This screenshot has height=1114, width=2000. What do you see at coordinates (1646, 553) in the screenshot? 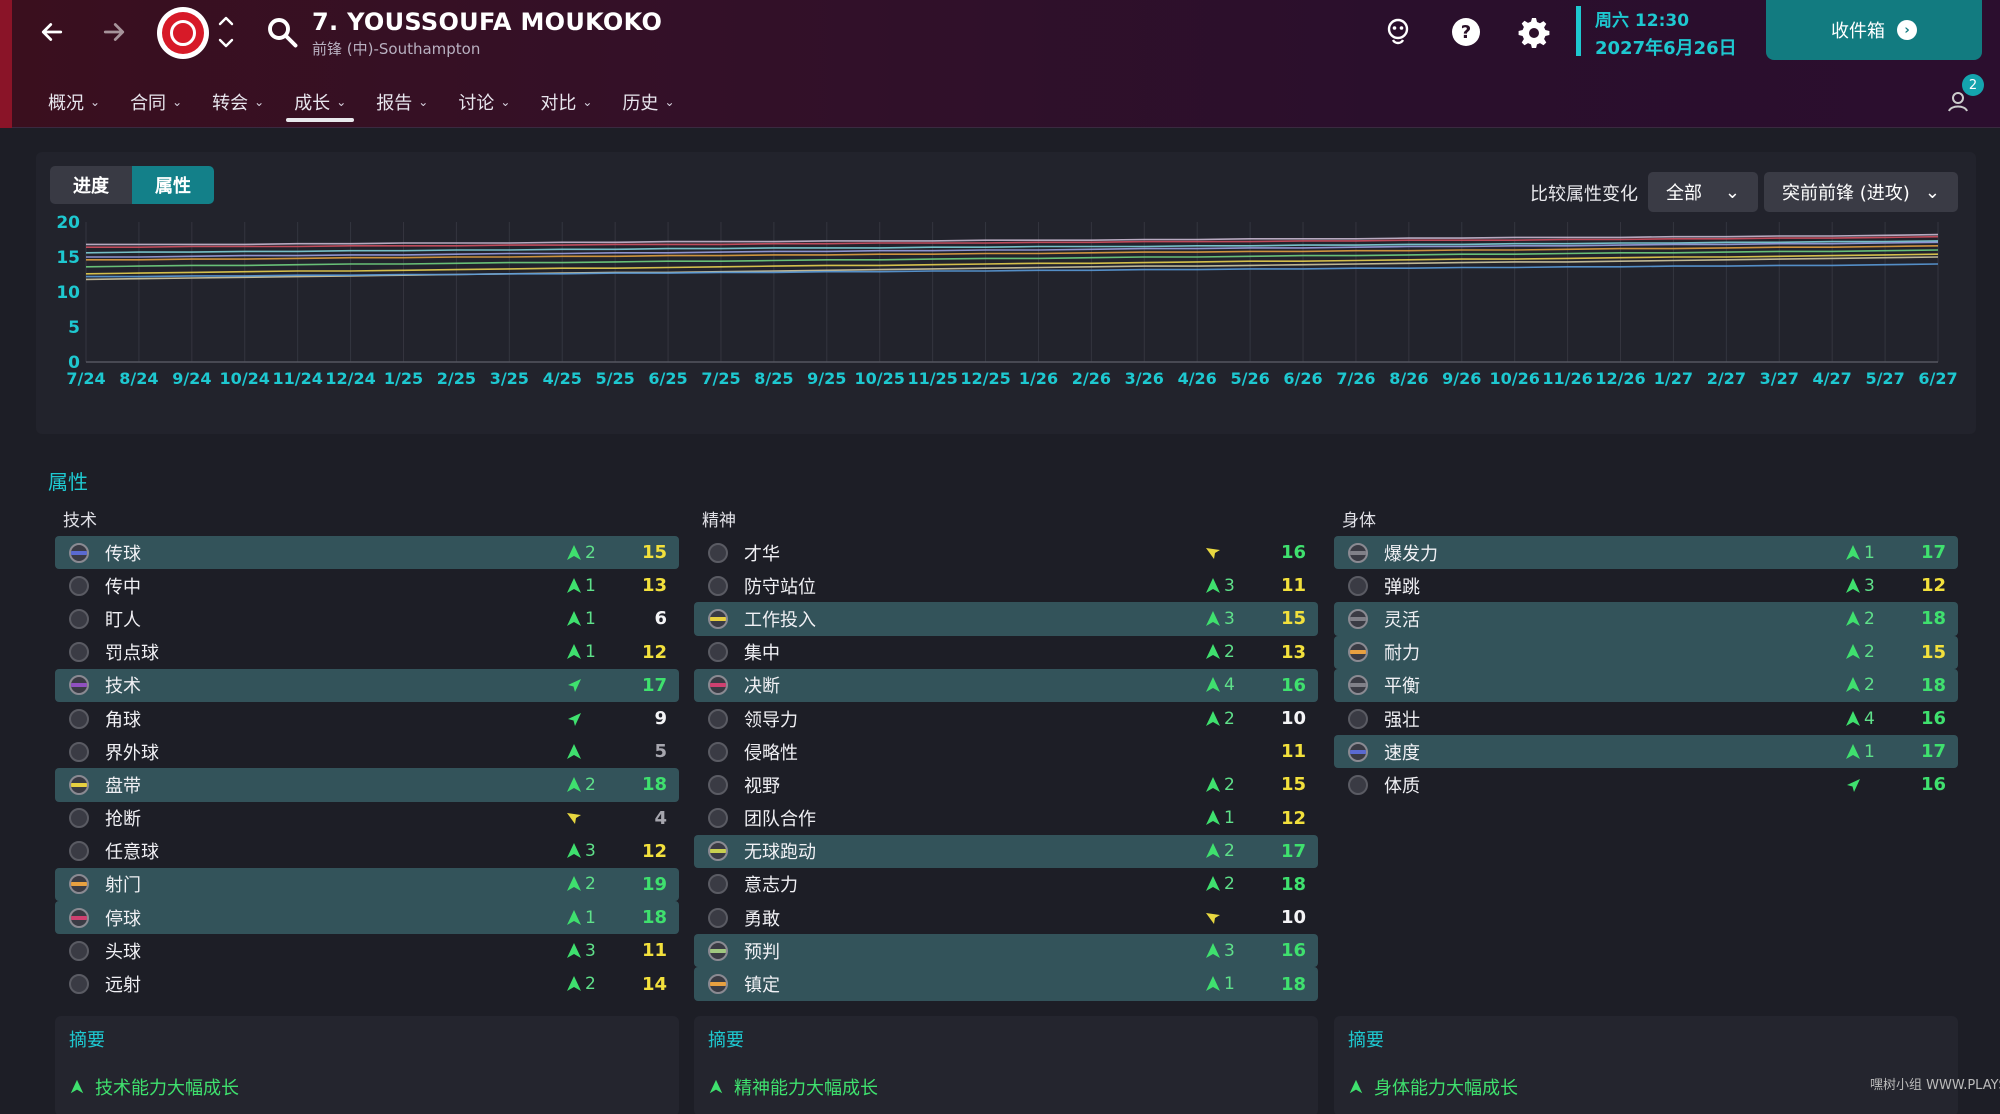
I see `attribute-row: 爆发力 1 17` at bounding box center [1646, 553].